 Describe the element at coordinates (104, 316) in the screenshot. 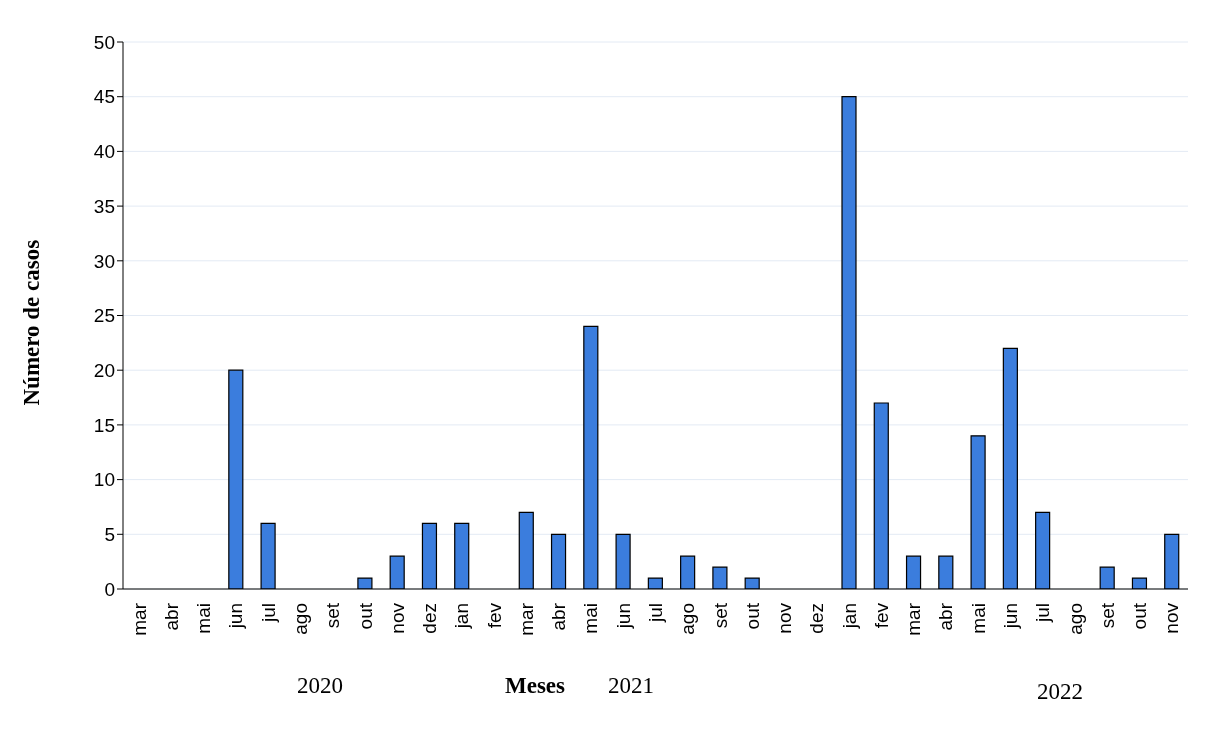

I see `y-tick-label: 25` at that location.